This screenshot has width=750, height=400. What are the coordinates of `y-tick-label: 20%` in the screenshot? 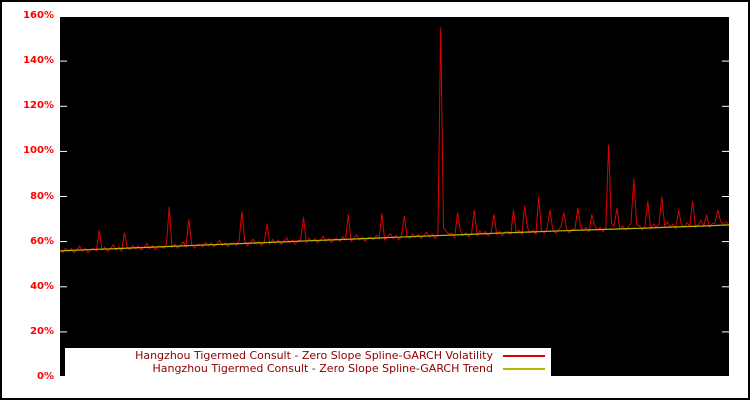 It's located at (42, 331).